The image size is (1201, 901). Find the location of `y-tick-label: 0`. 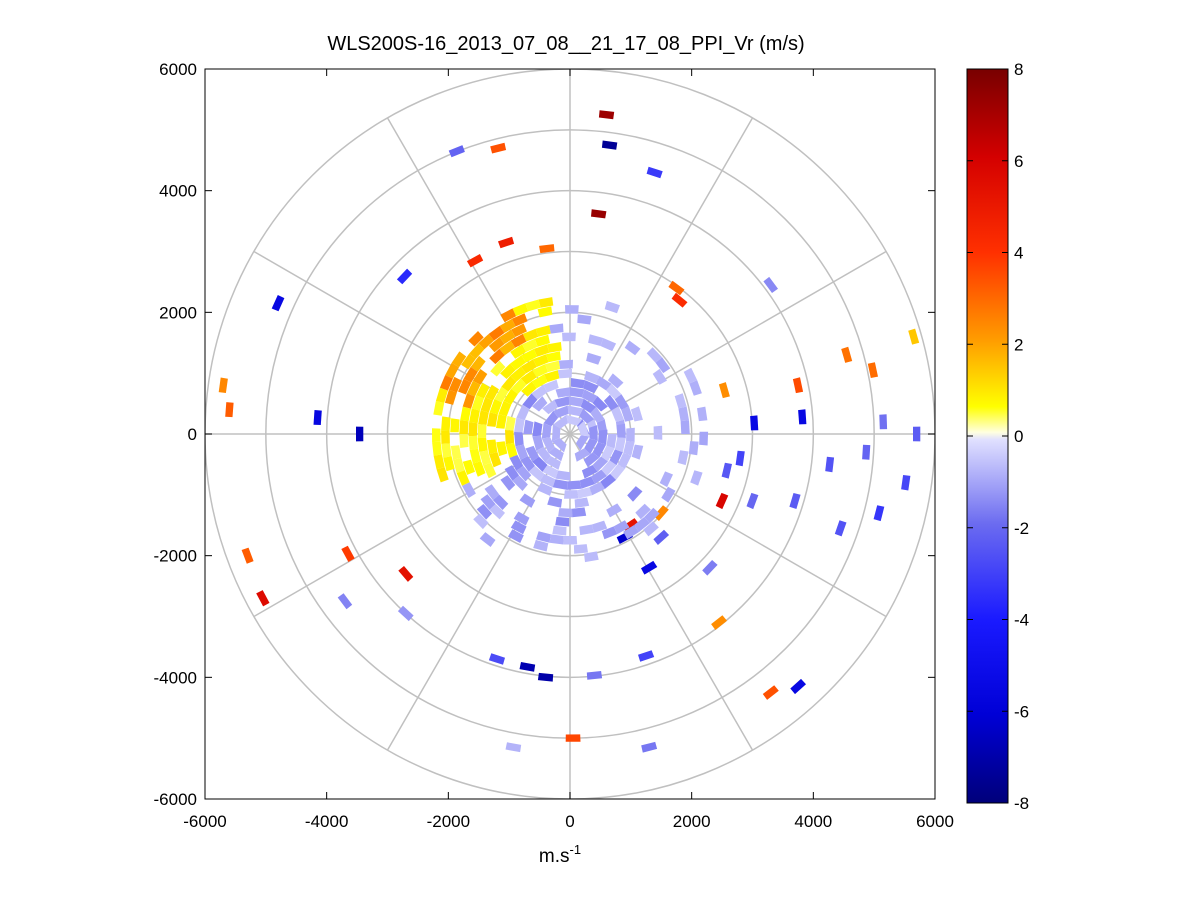

y-tick-label: 0 is located at coordinates (192, 434).